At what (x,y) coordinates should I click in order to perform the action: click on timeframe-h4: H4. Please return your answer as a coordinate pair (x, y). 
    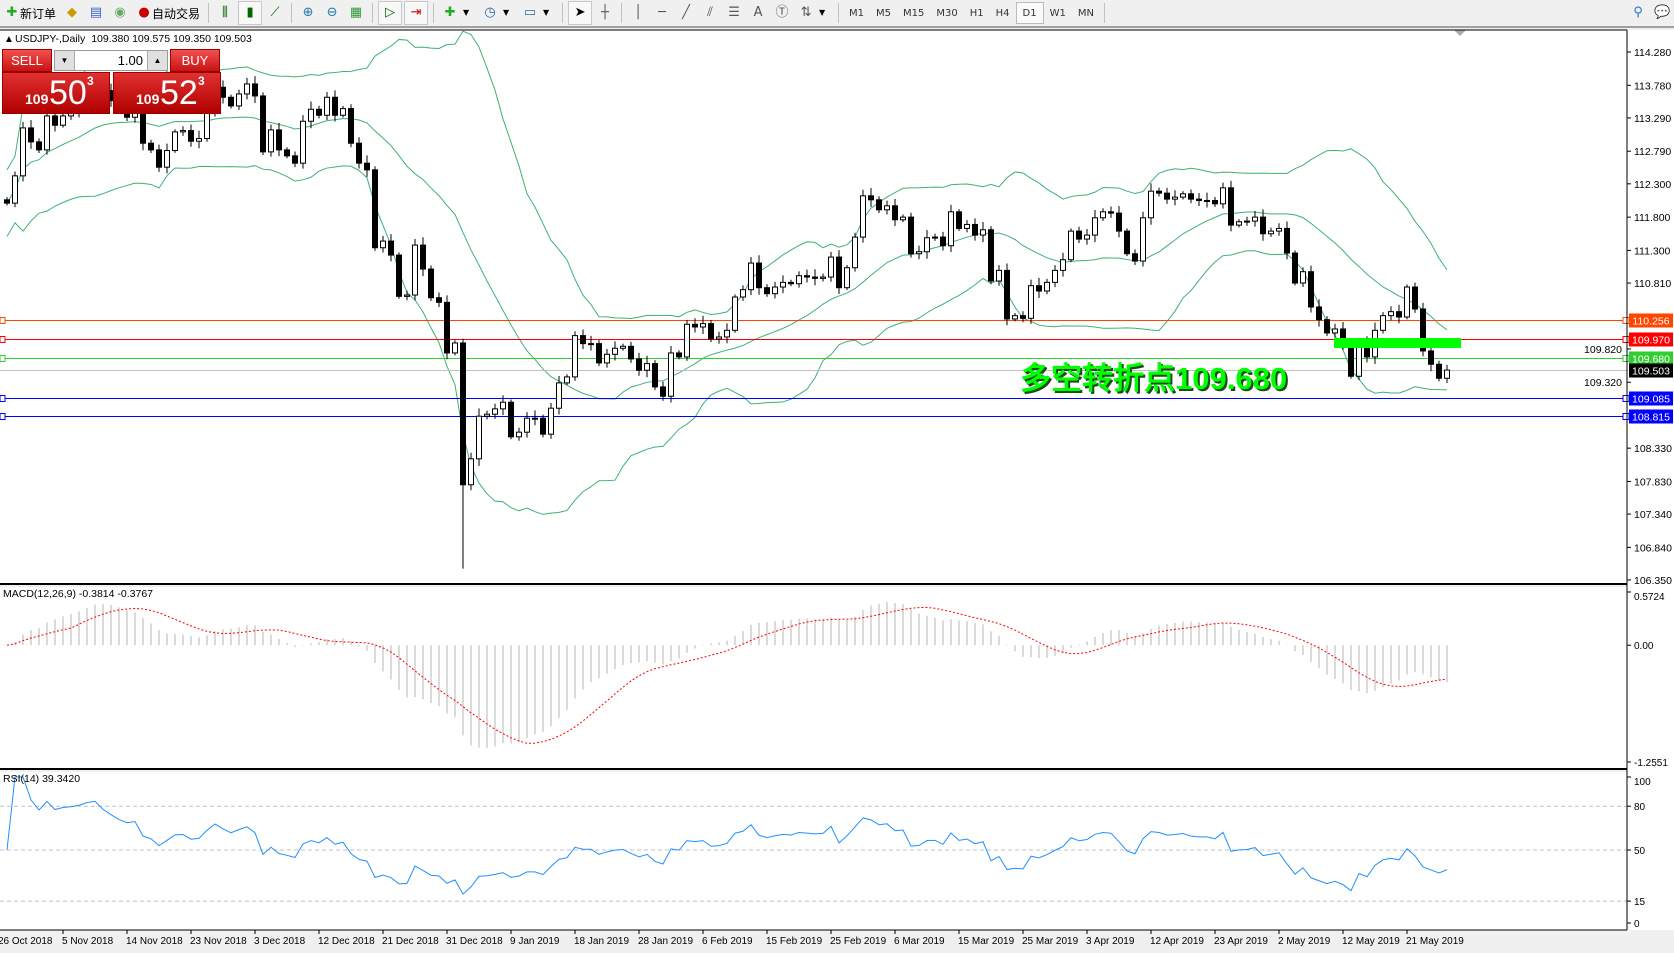
    Looking at the image, I should click on (1002, 13).